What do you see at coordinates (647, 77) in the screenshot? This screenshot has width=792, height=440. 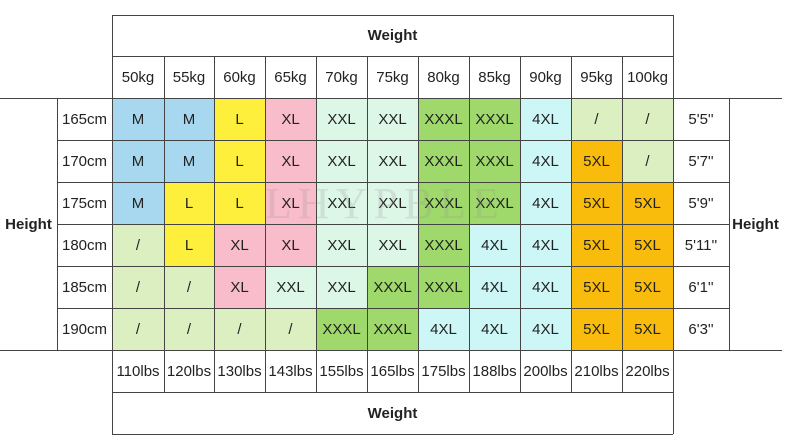 I see `weight-kg-cell: 100kg` at bounding box center [647, 77].